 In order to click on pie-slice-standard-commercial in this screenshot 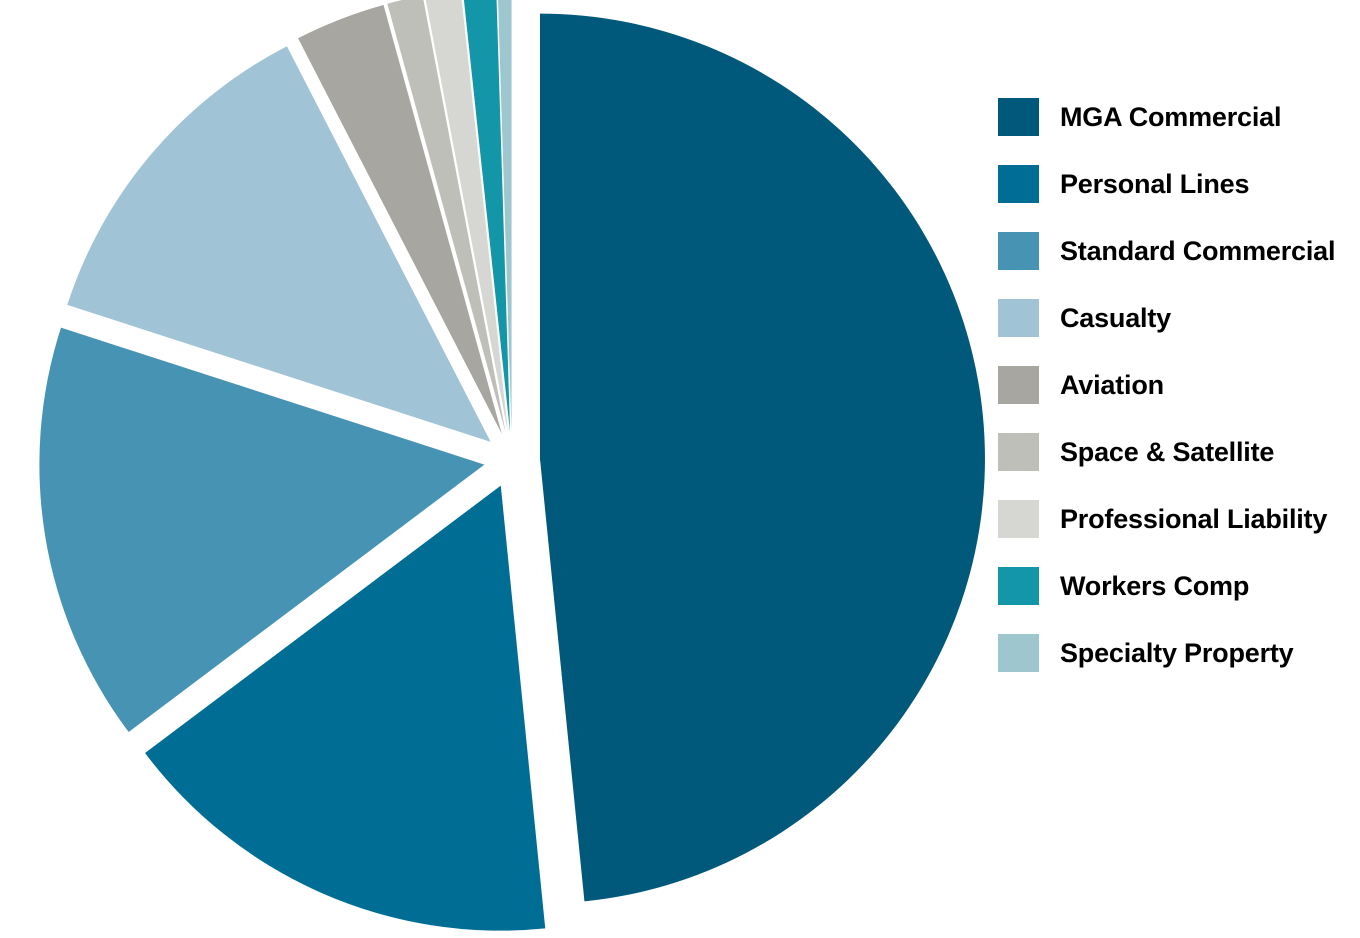, I will do `click(262, 530)`.